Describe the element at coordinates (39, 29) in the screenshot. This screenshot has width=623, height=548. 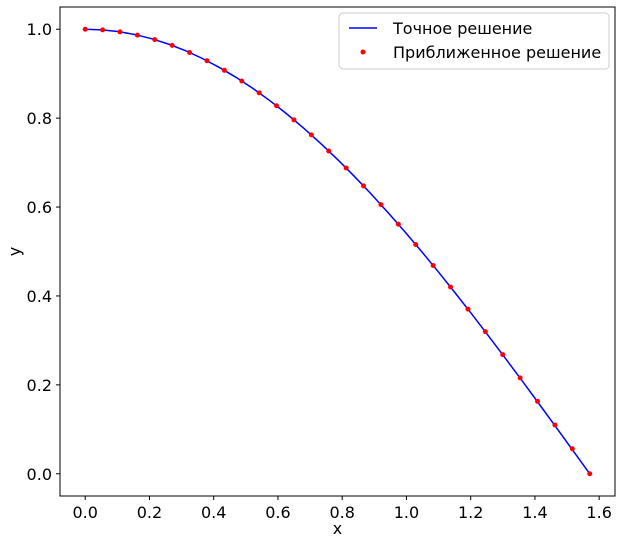
I see `y-tick-label: 1.0` at that location.